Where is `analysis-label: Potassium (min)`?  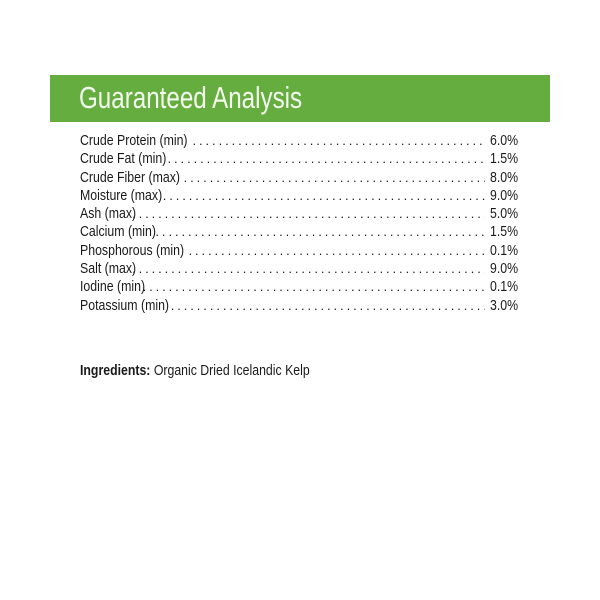 analysis-label: Potassium (min) is located at coordinates (125, 305).